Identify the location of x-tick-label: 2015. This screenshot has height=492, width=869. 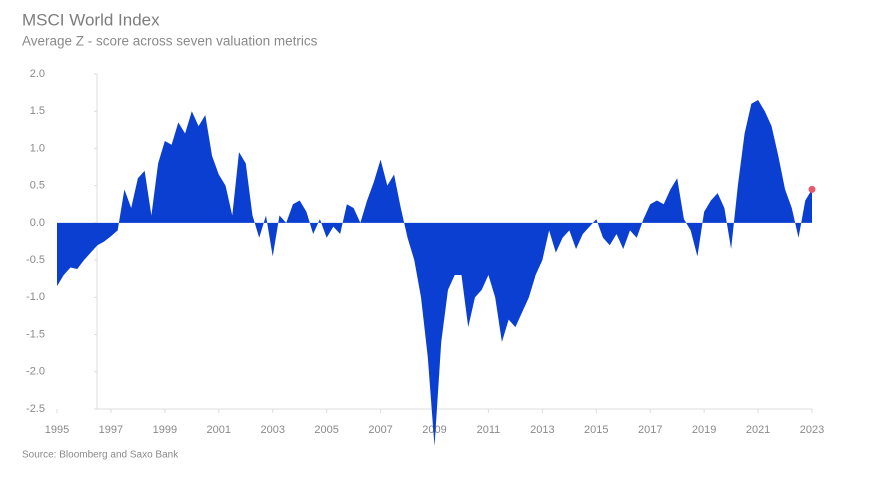
(596, 430).